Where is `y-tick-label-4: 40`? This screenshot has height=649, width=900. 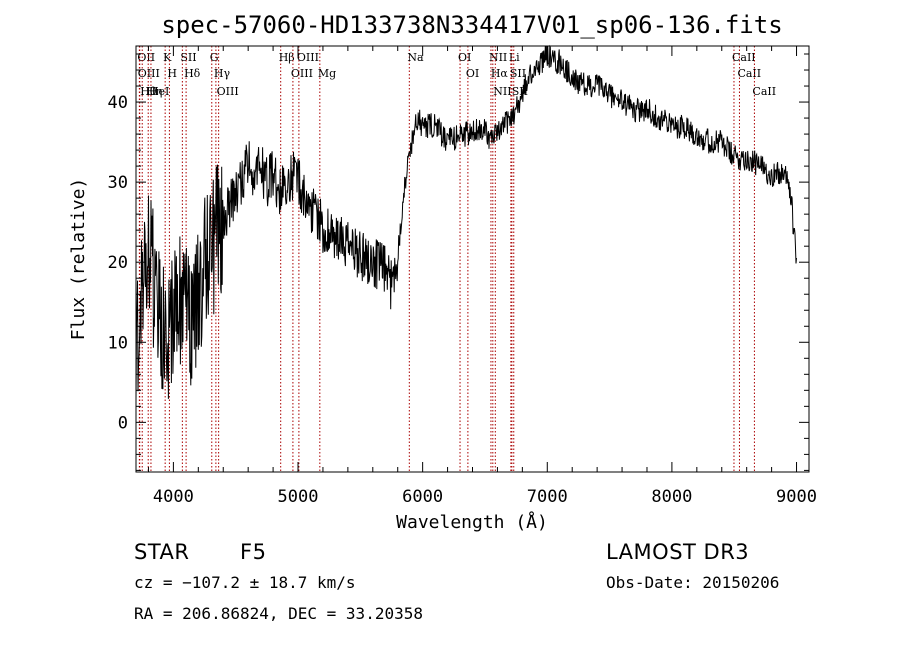
y-tick-label-4: 40 is located at coordinates (118, 103).